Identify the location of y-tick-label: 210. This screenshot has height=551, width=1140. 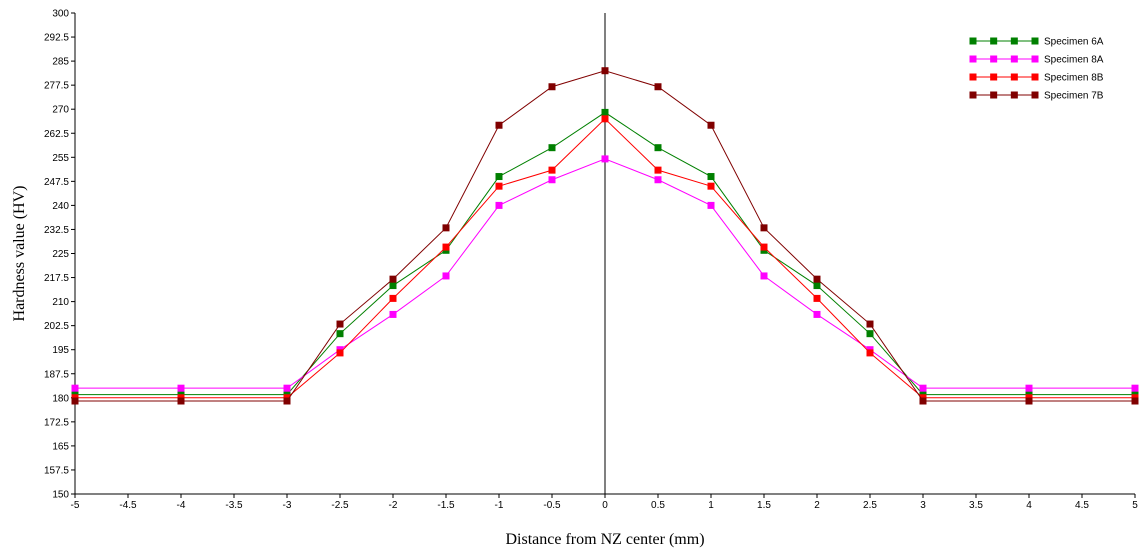
(60, 302).